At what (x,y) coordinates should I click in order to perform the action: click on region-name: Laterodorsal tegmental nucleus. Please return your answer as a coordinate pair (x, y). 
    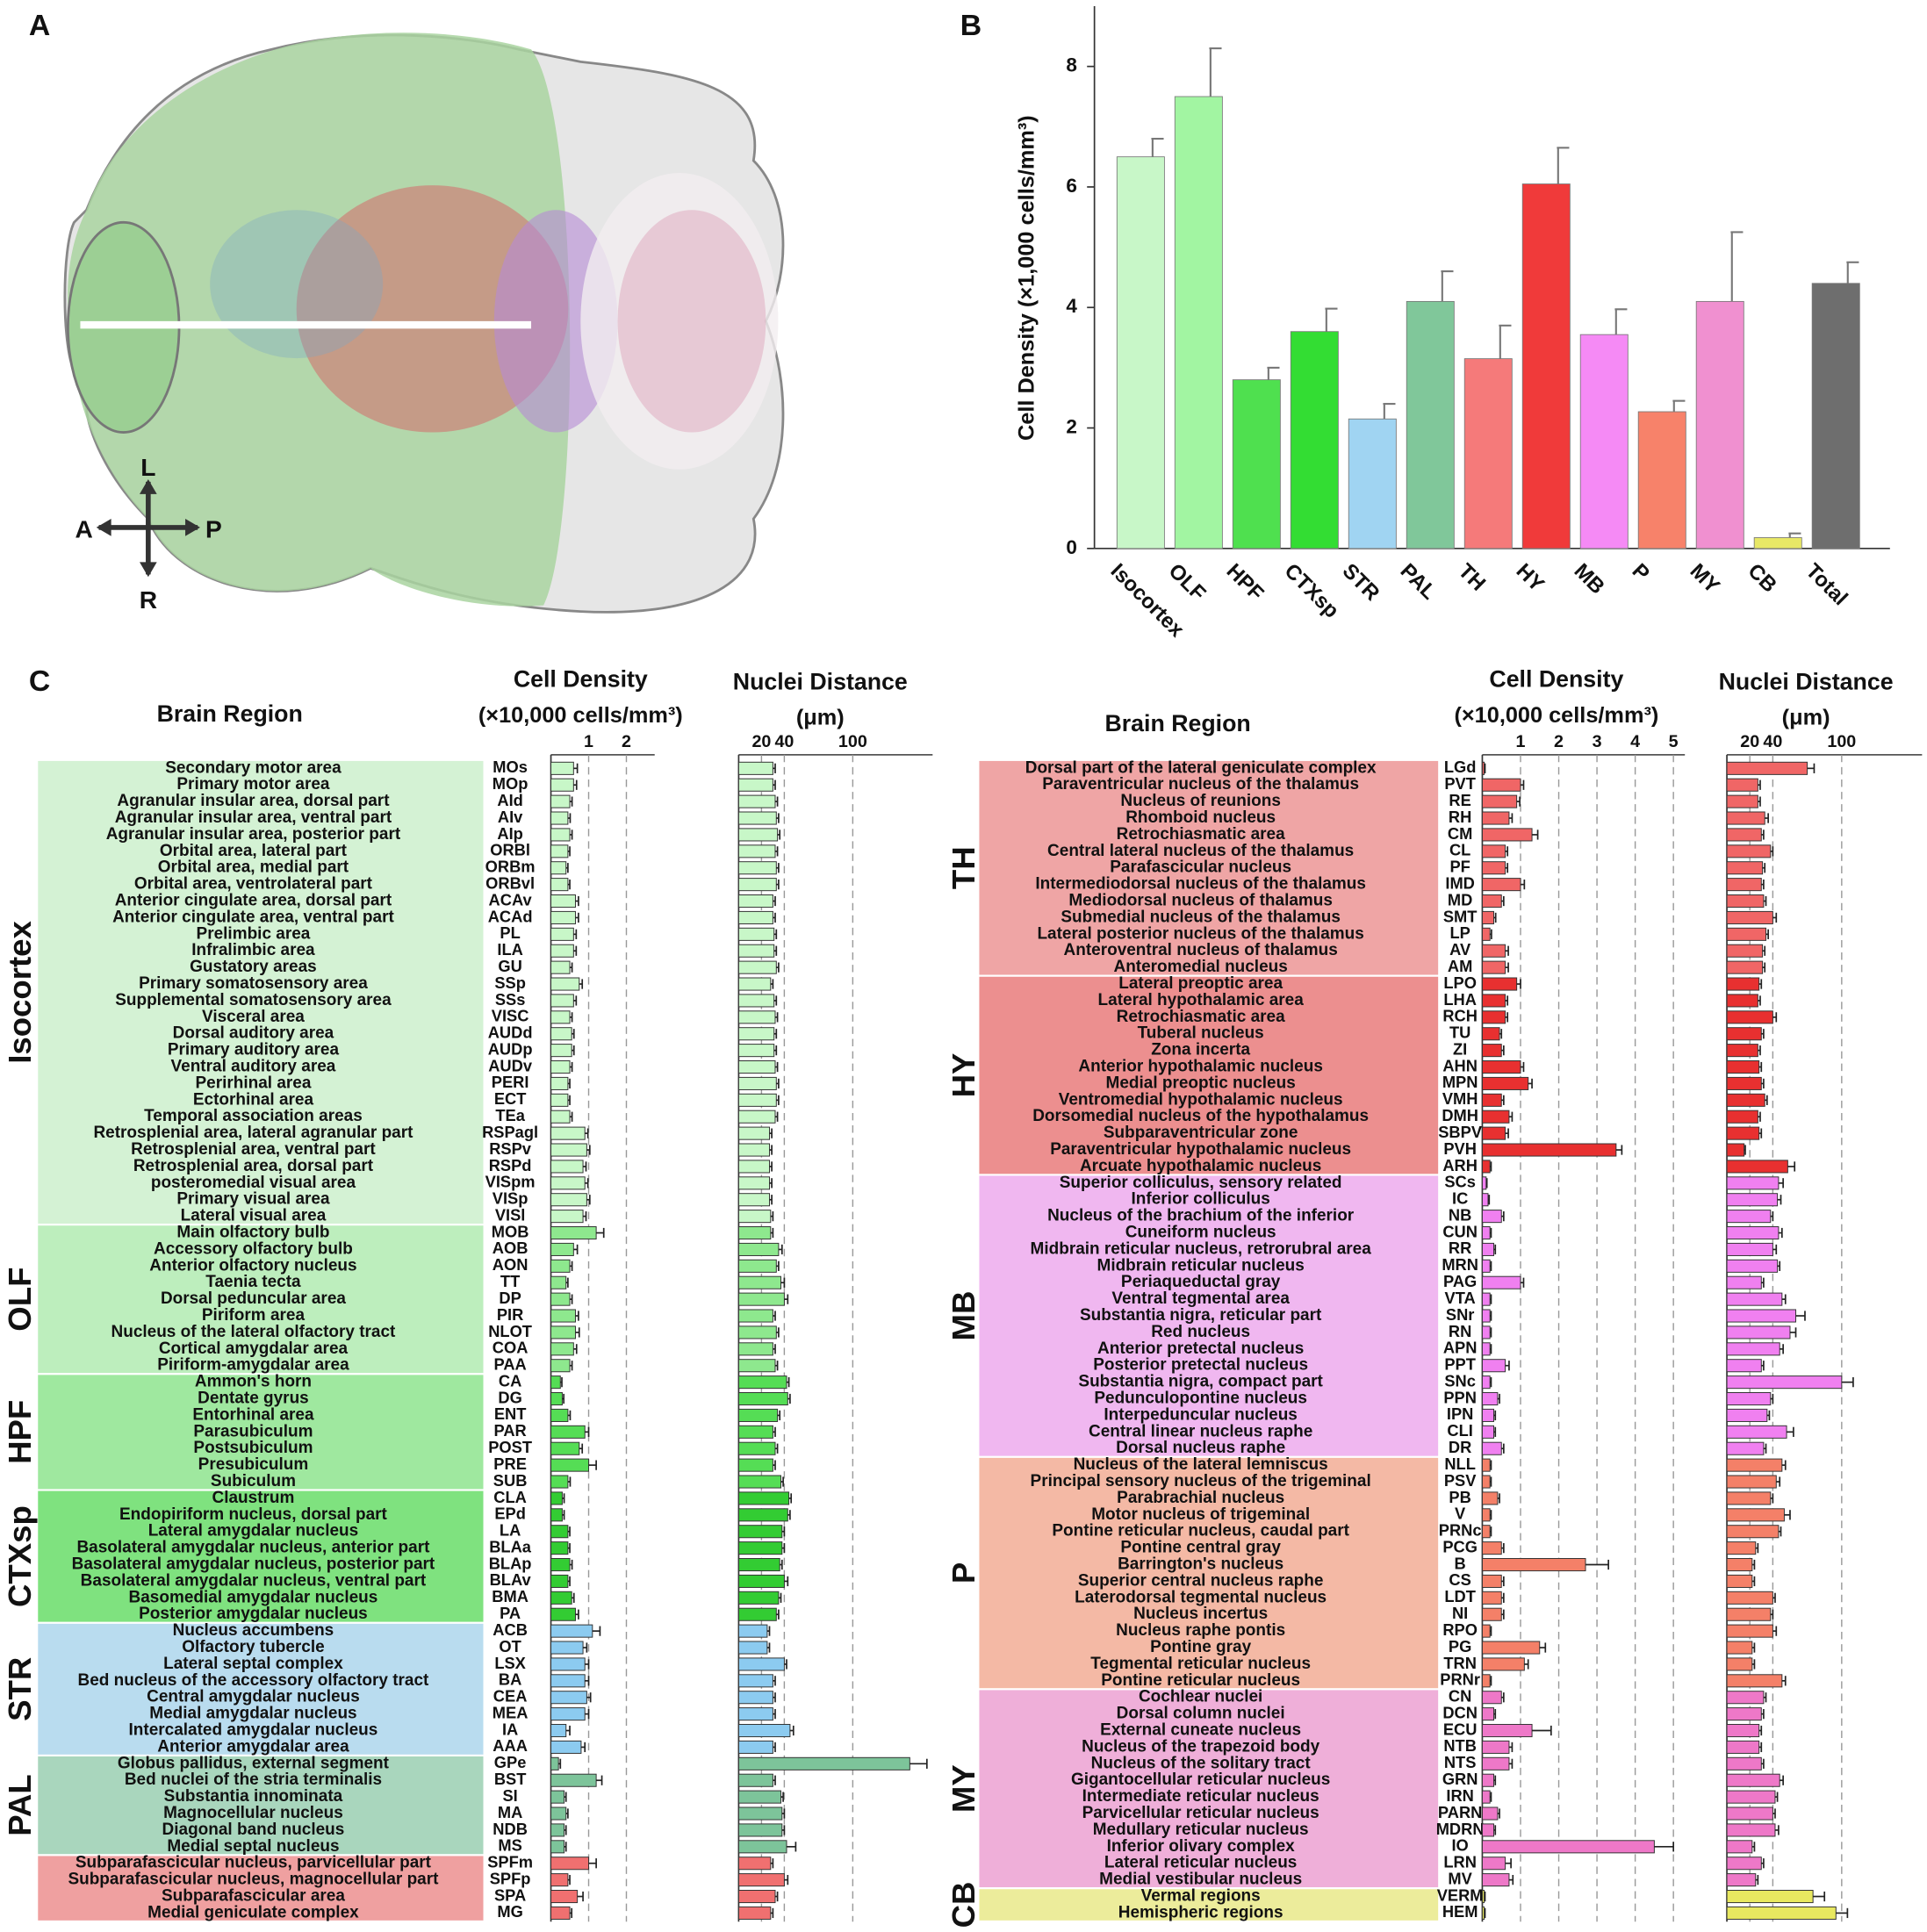
    Looking at the image, I should click on (1201, 1597).